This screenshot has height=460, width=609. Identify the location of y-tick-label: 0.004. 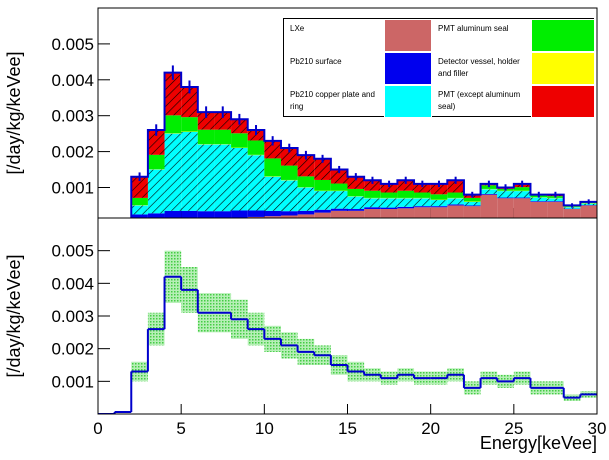
(72, 80).